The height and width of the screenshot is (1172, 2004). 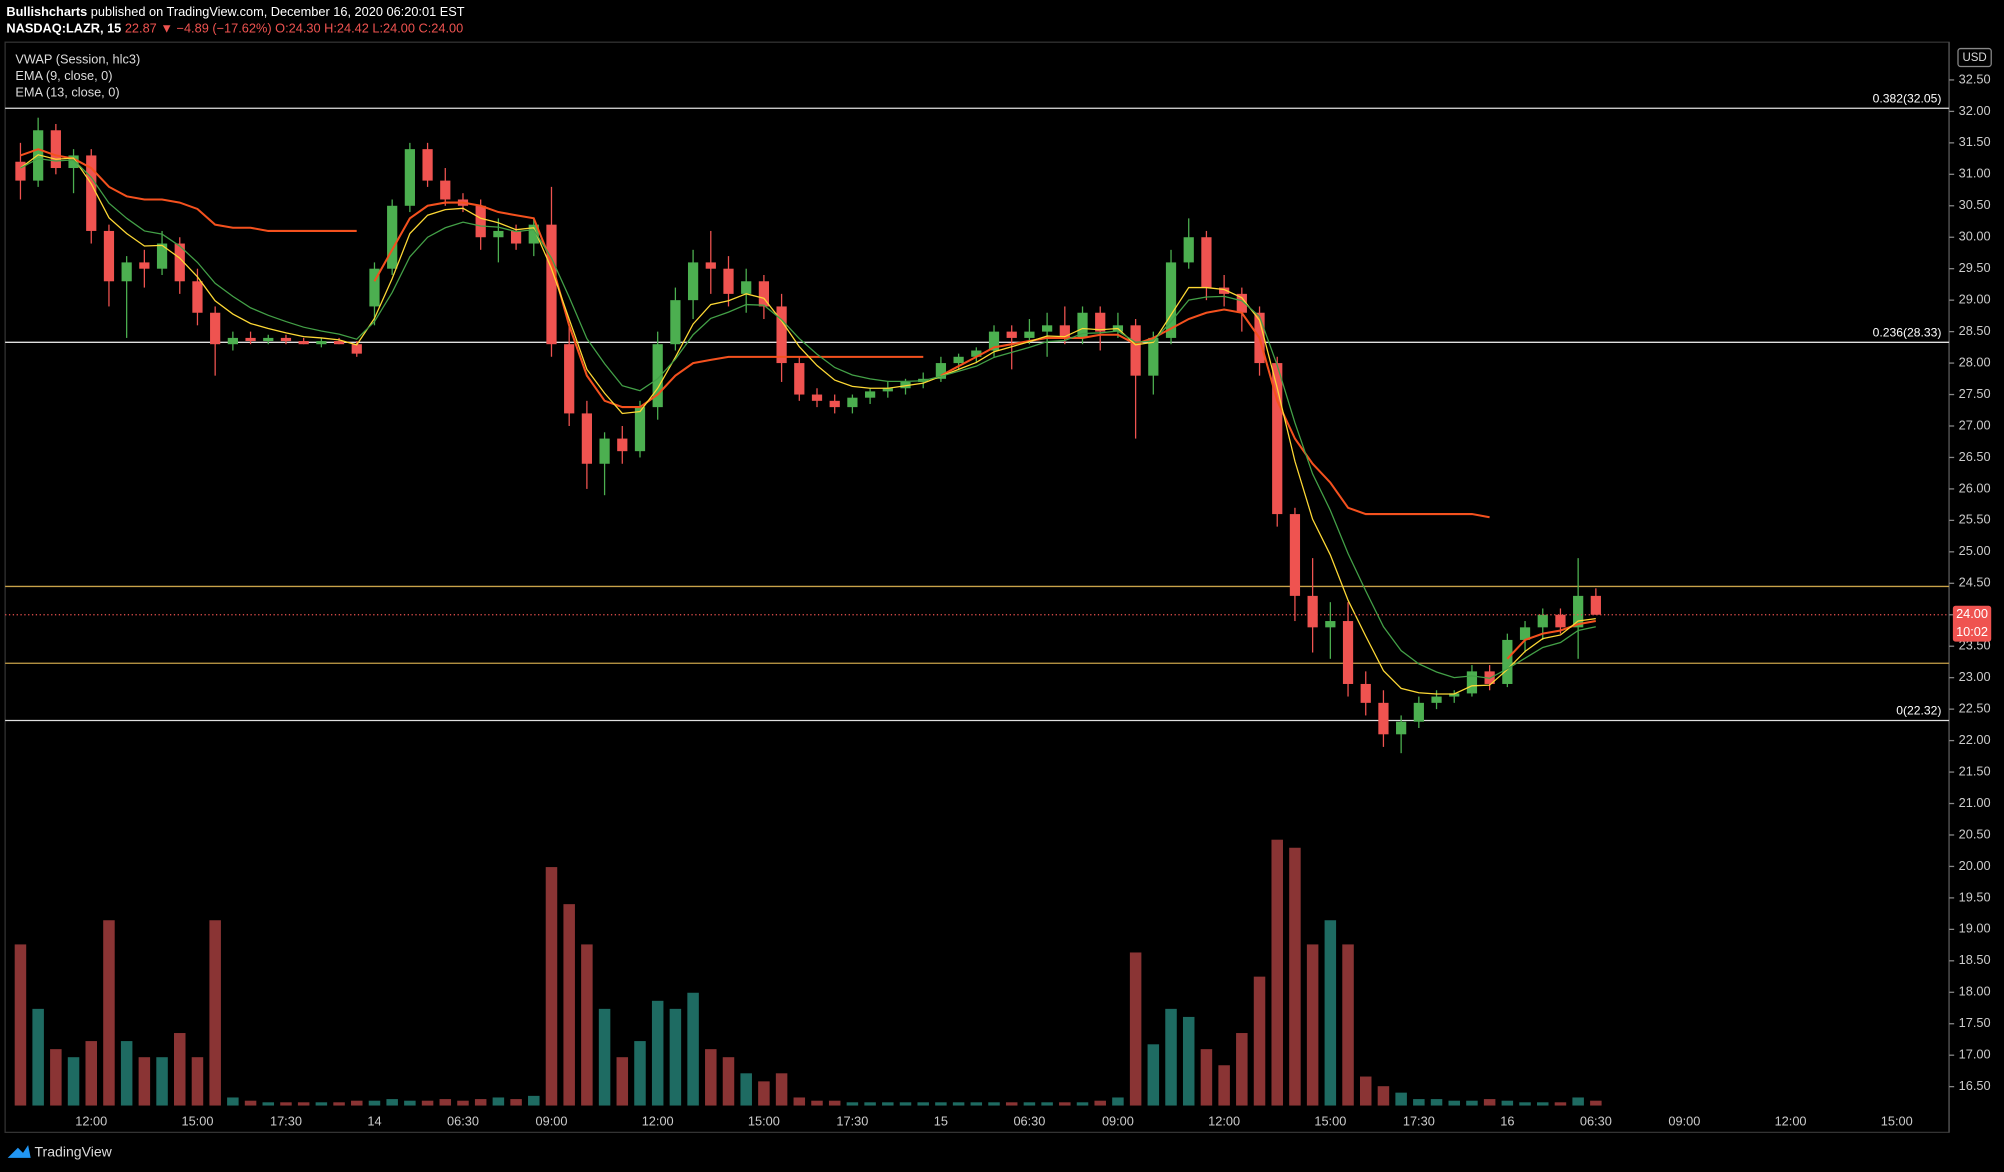 I want to click on y-tick-label: 19.00, so click(x=1975, y=928).